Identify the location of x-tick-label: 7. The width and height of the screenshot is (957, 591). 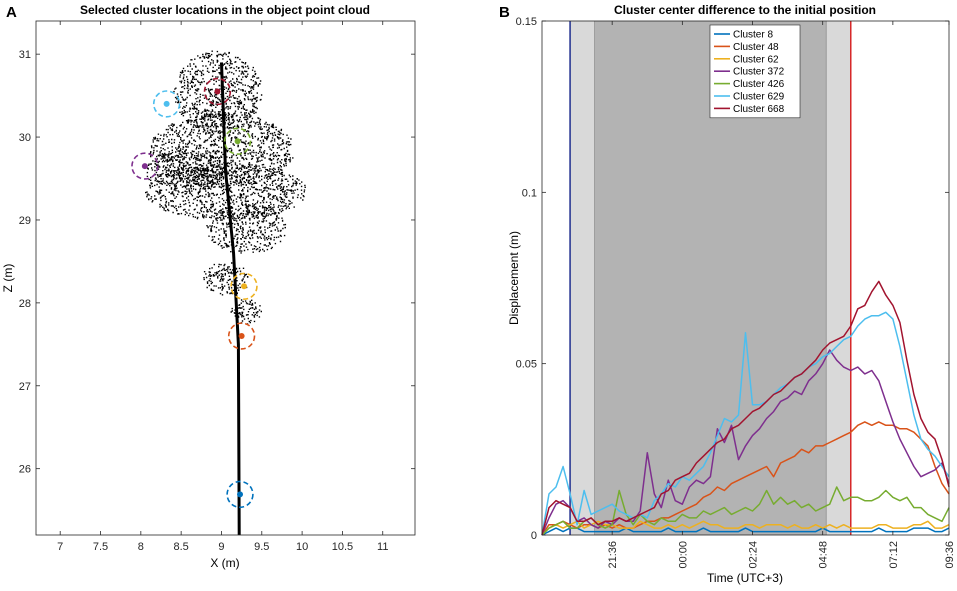
(60, 547).